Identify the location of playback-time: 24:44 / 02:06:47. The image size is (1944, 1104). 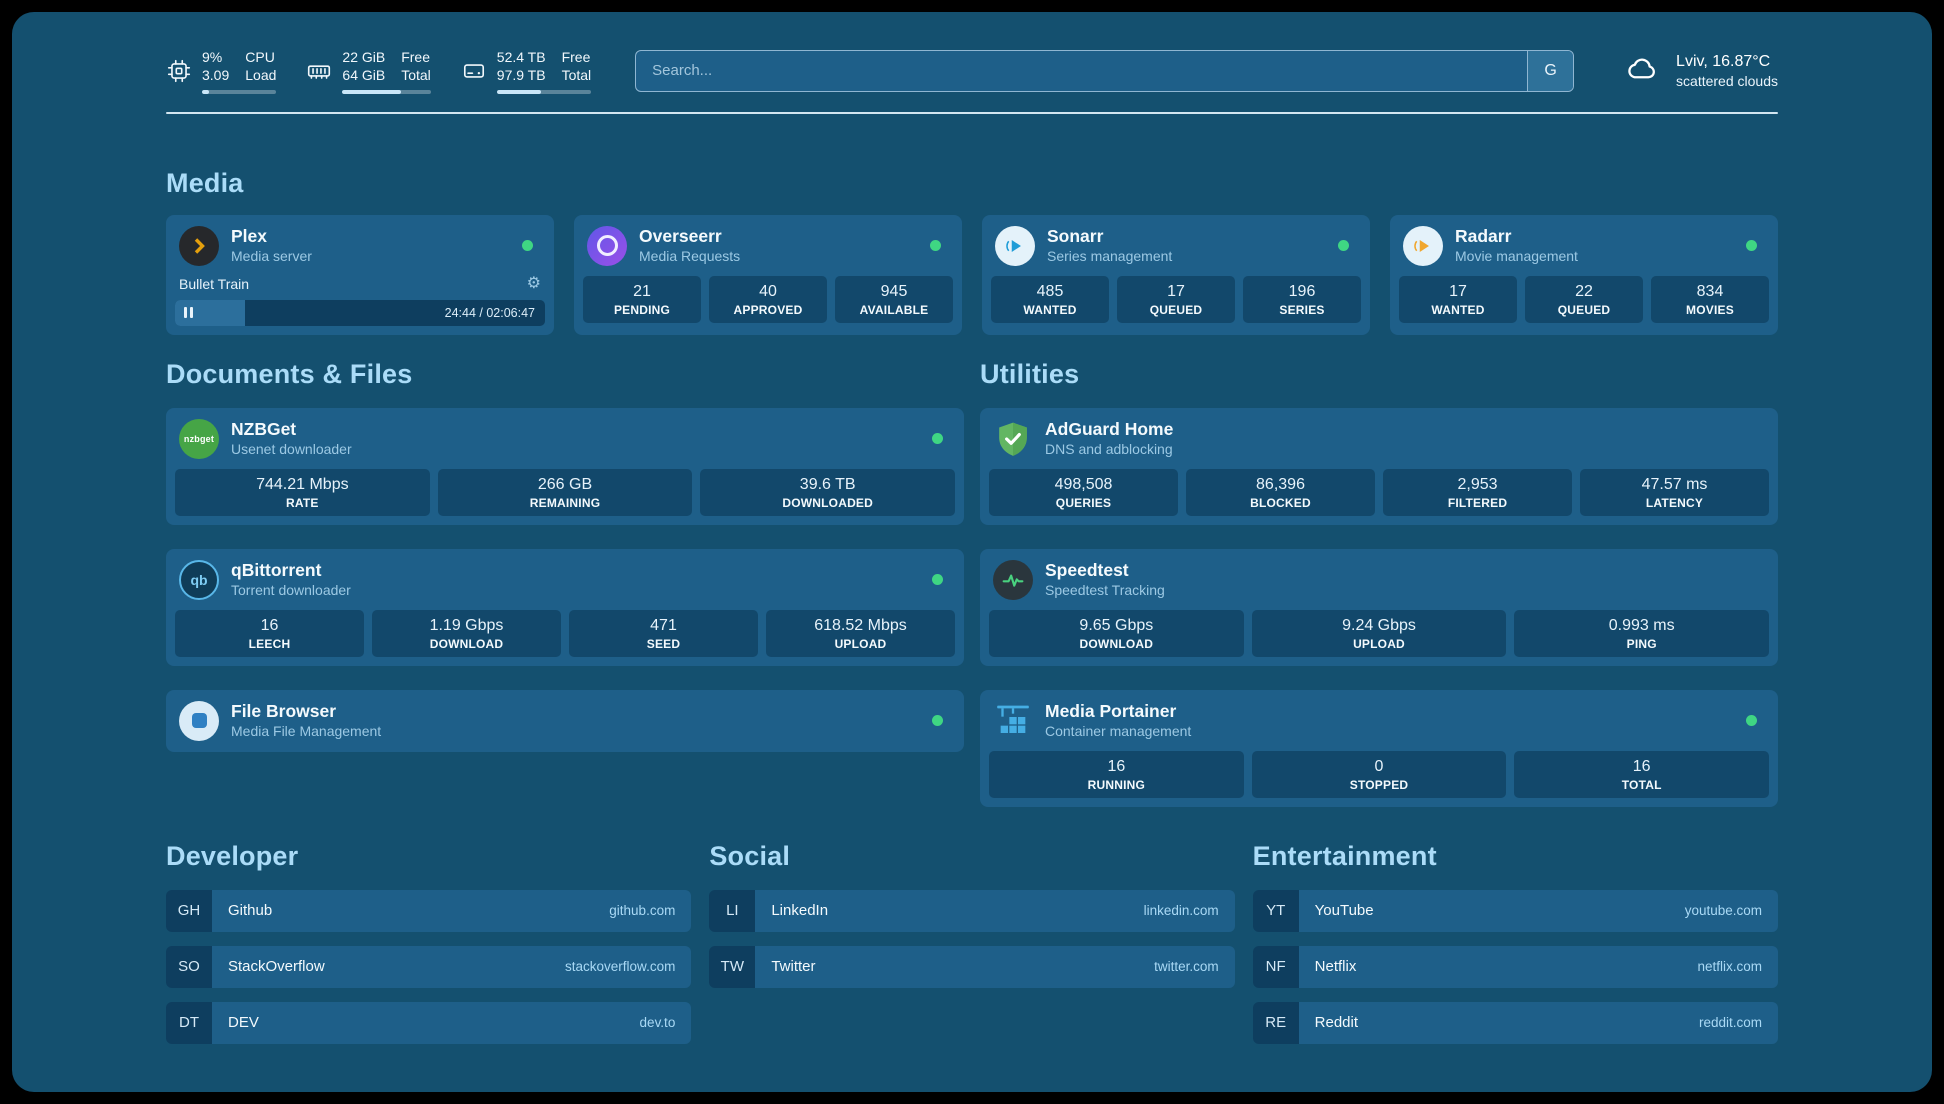
(489, 312).